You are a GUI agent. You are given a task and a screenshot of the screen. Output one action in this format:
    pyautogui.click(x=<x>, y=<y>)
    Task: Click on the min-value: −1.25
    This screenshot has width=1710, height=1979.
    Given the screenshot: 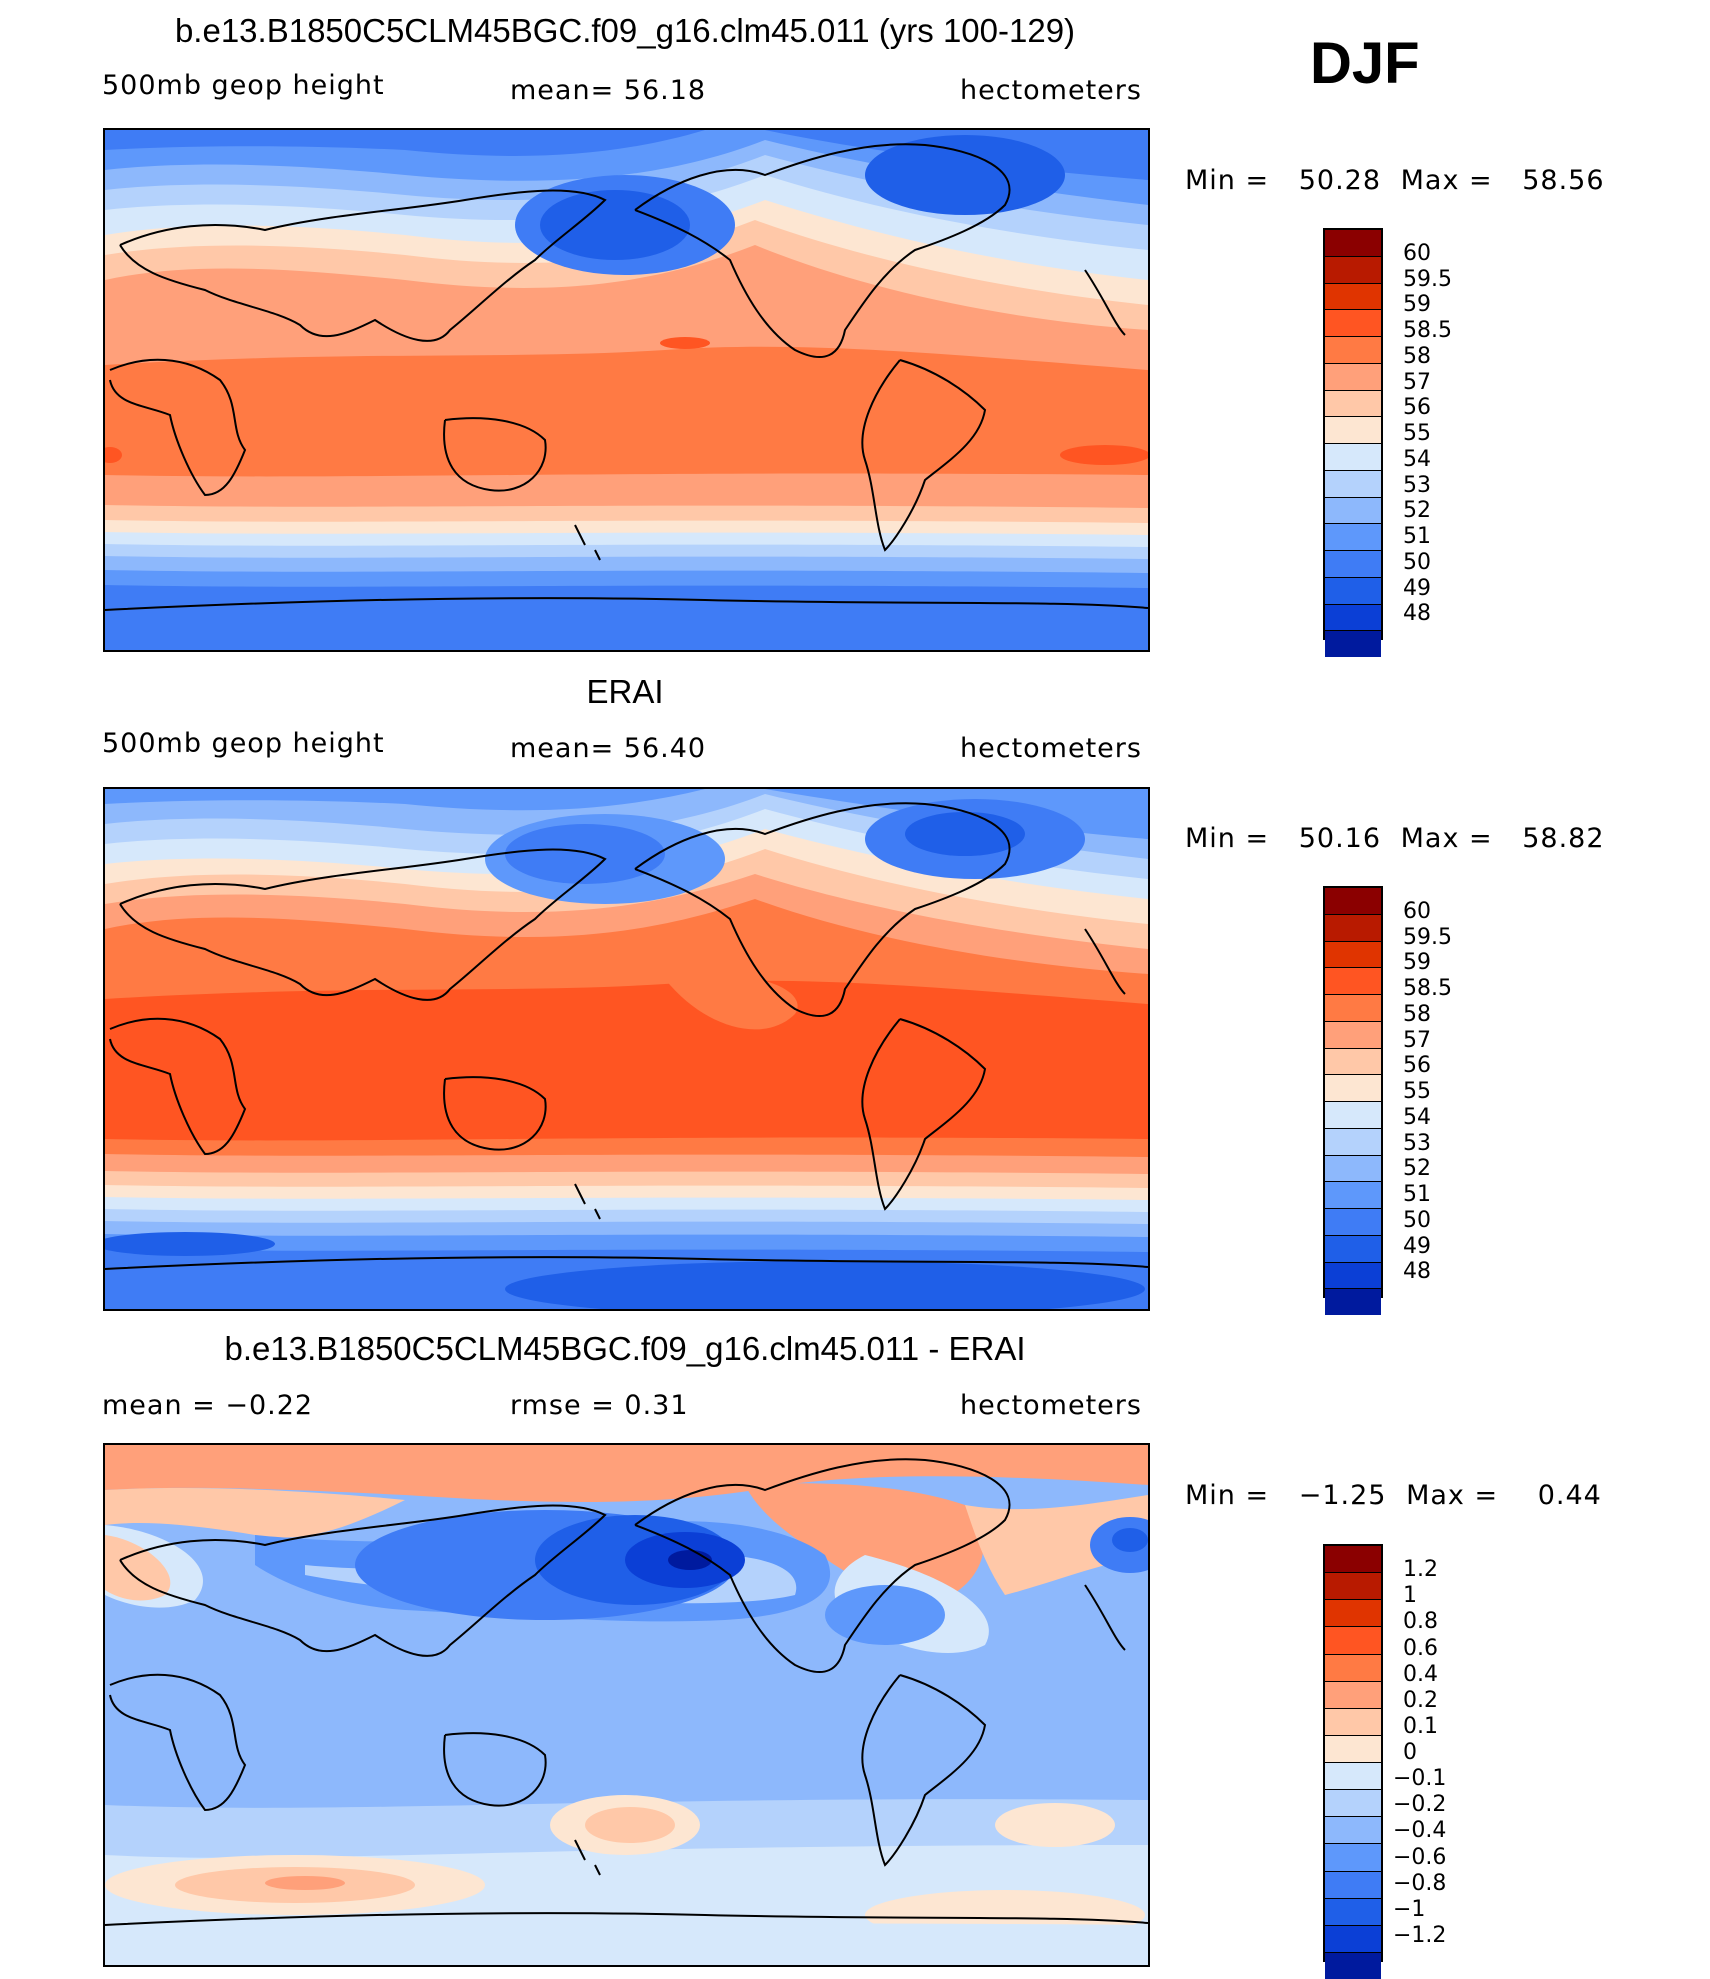 What is the action you would take?
    pyautogui.click(x=1342, y=1495)
    